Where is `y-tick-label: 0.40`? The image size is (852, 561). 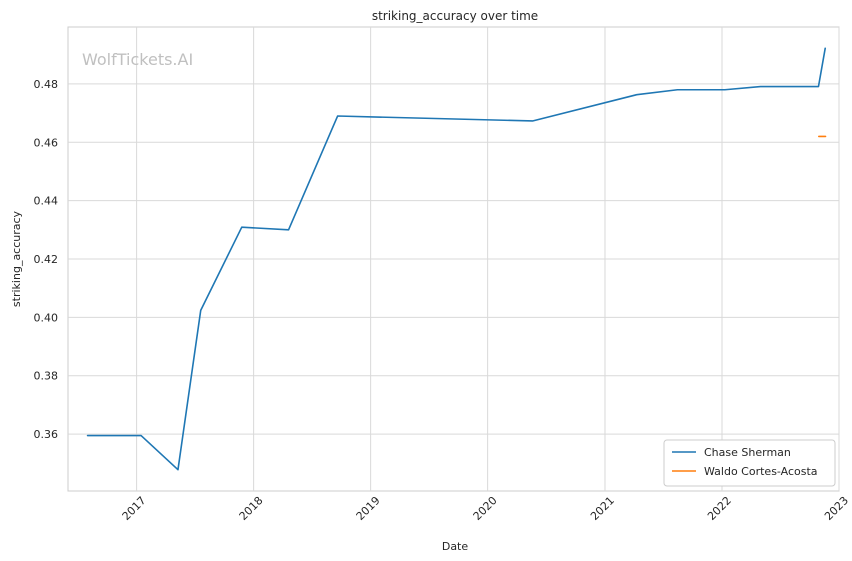
y-tick-label: 0.40 is located at coordinates (46, 317).